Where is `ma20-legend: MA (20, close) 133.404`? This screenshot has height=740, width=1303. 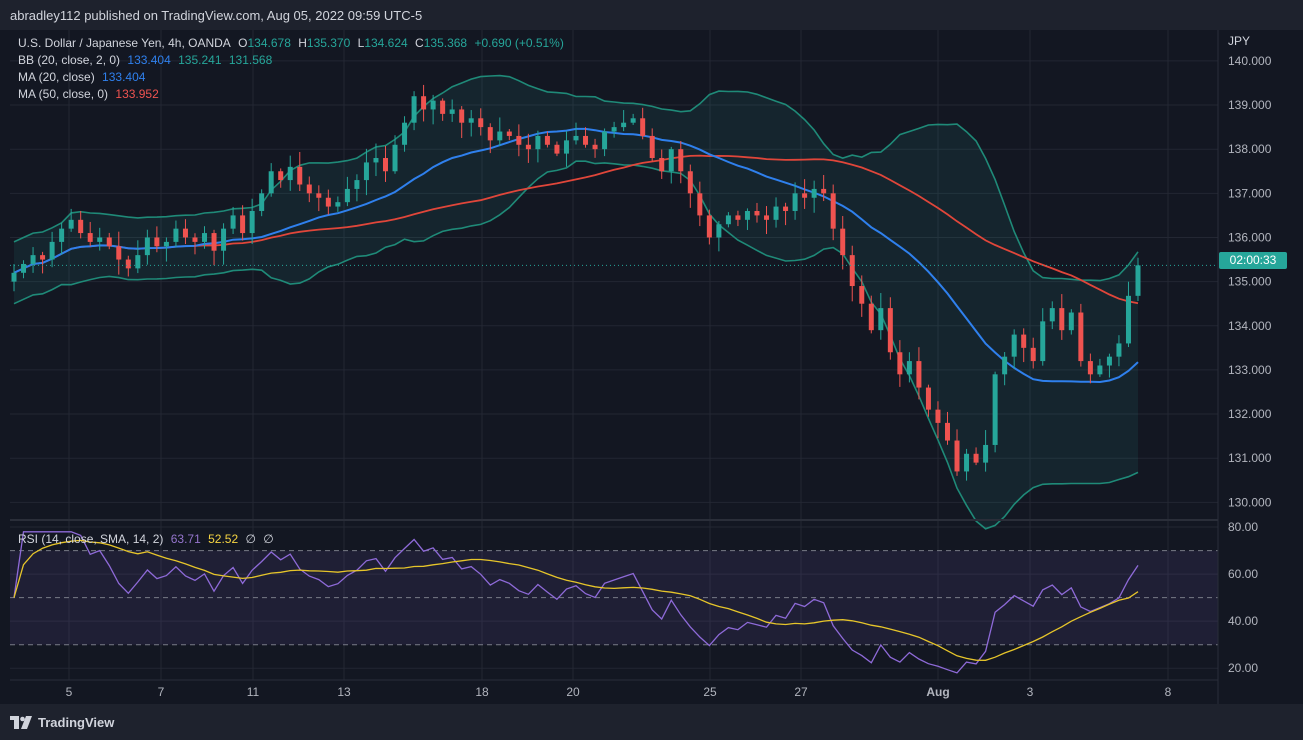 ma20-legend: MA (20, close) 133.404 is located at coordinates (83, 77).